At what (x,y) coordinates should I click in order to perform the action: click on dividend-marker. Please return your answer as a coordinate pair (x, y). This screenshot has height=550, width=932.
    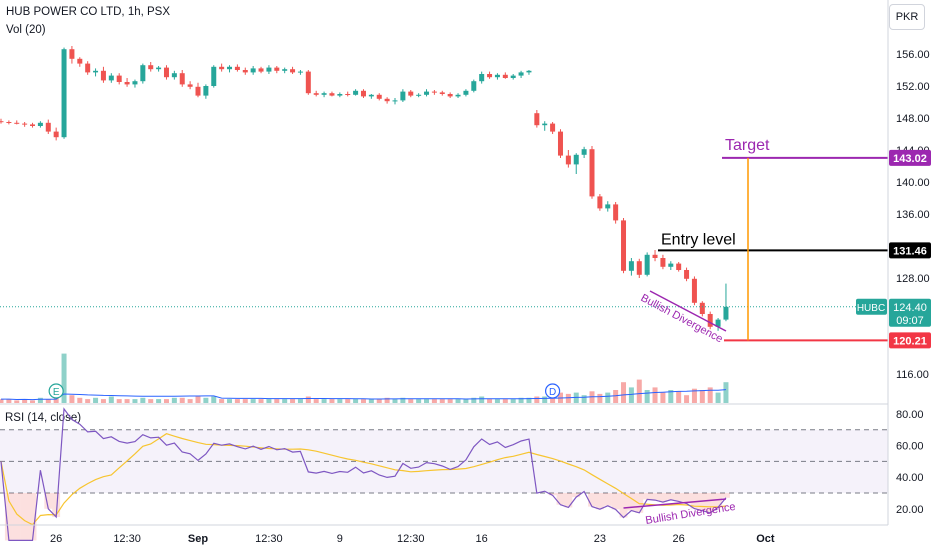
    Looking at the image, I should click on (552, 391).